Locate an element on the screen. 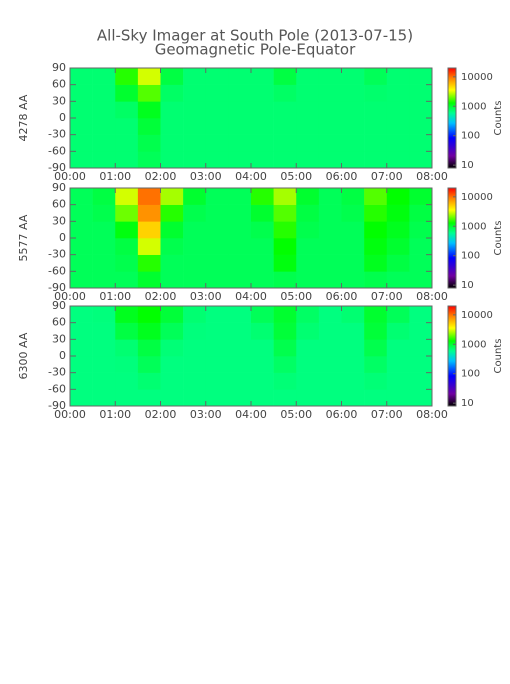 This screenshot has height=684, width=510. y-tick-label: 60 is located at coordinates (59, 84).